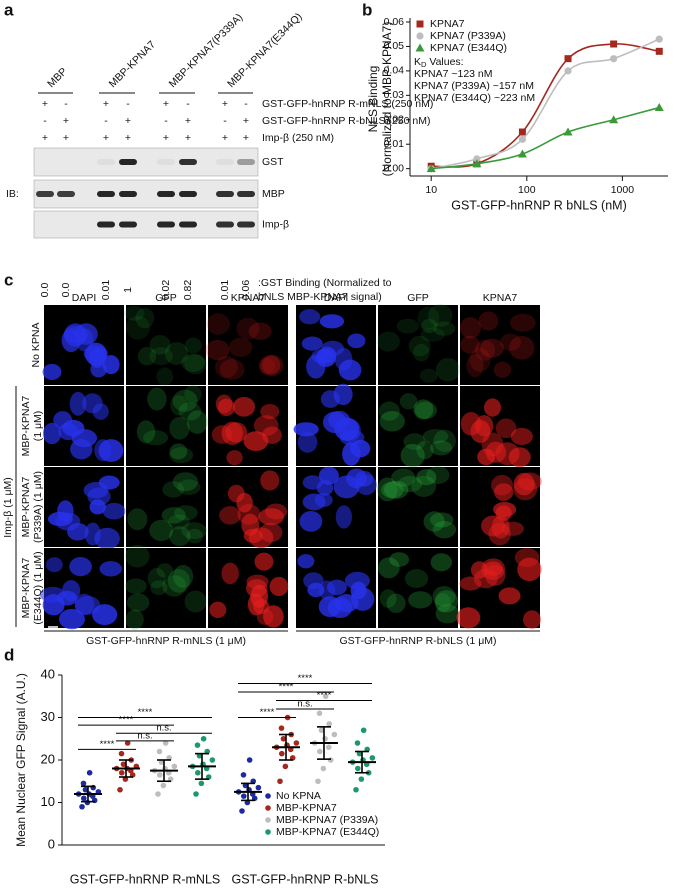  What do you see at coordinates (325, 283) in the screenshot?
I see `quant-label: :GST Binding (Normalized to` at bounding box center [325, 283].